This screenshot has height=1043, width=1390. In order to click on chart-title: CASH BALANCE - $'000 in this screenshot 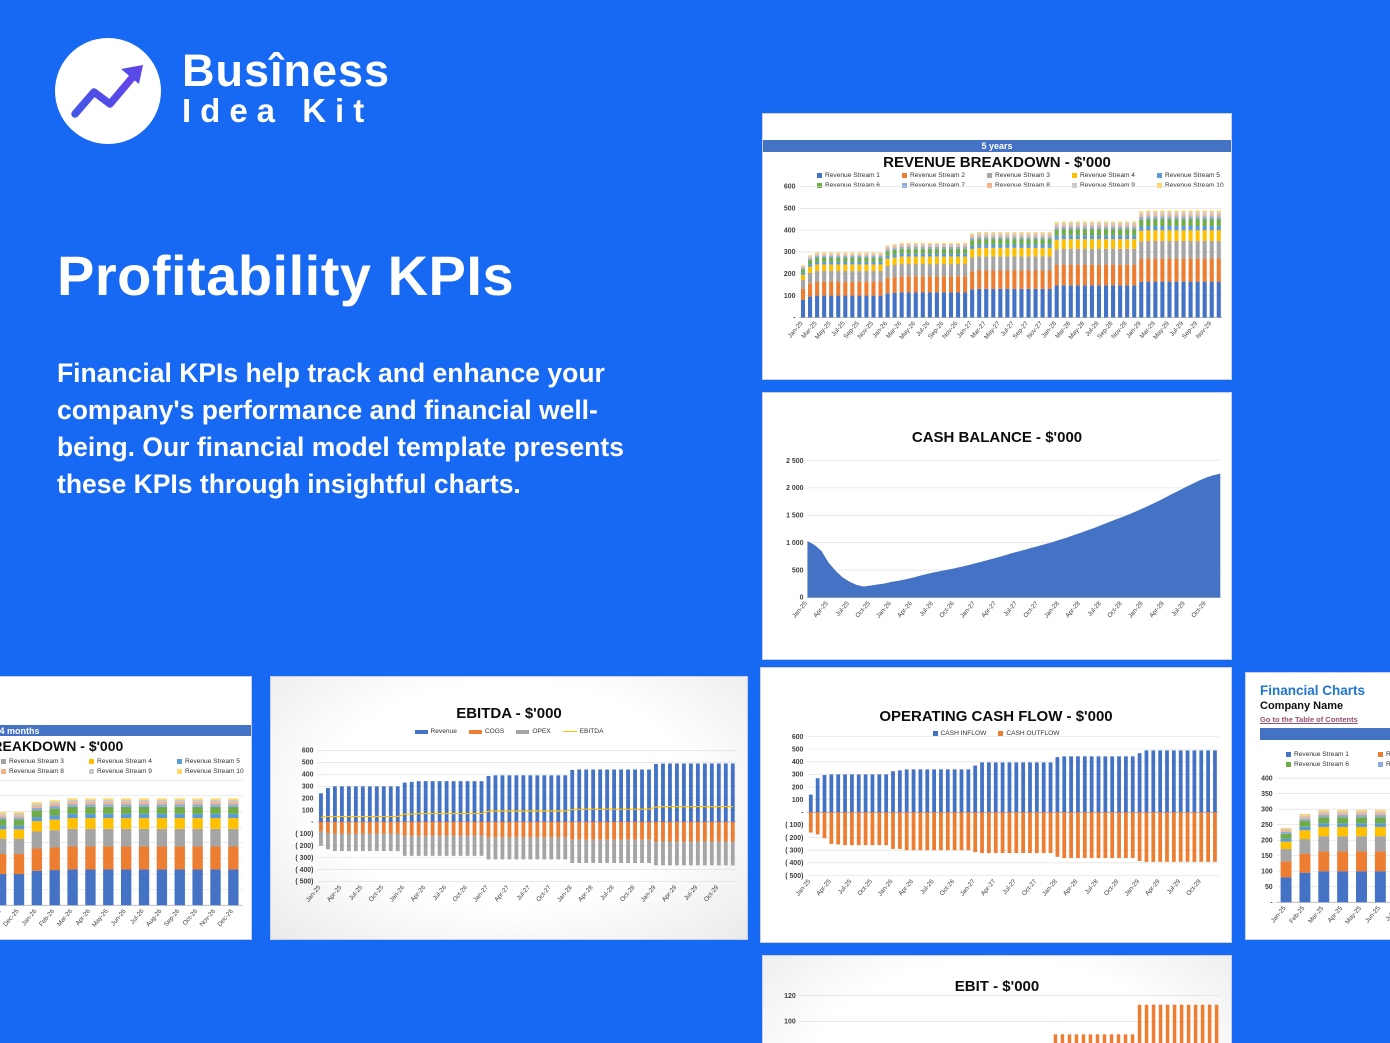, I will do `click(997, 437)`.